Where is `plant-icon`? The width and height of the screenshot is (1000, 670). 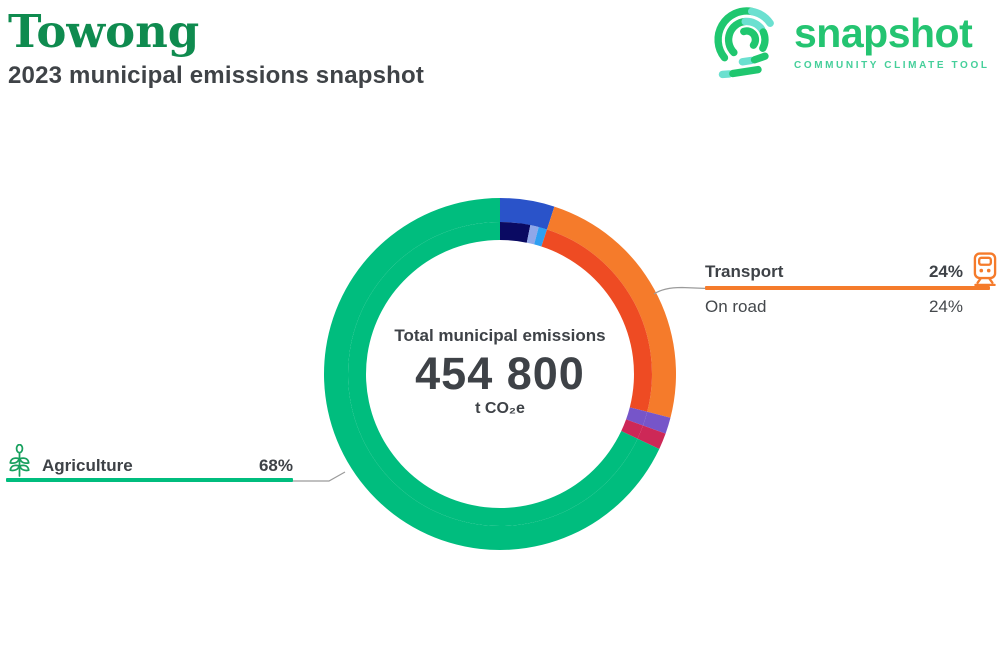
plant-icon is located at coordinates (19, 460).